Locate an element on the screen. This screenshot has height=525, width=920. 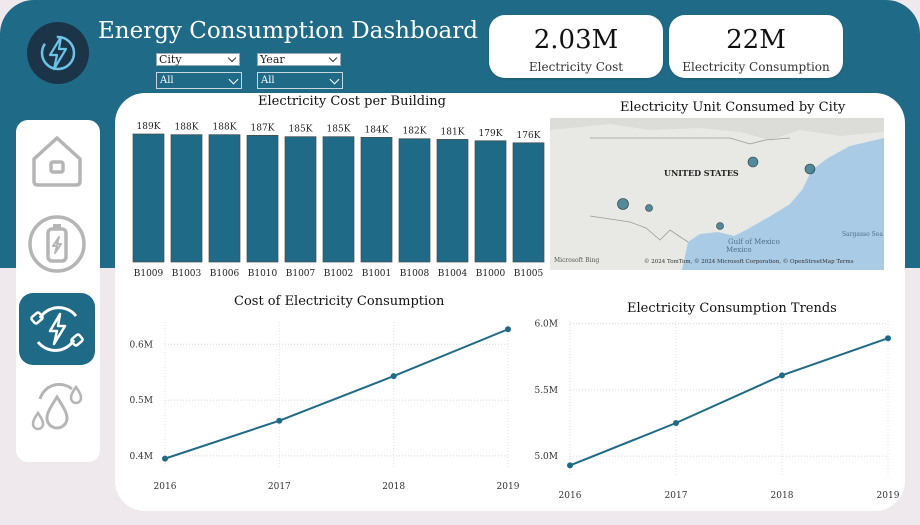
nav-water-button is located at coordinates (57, 408).